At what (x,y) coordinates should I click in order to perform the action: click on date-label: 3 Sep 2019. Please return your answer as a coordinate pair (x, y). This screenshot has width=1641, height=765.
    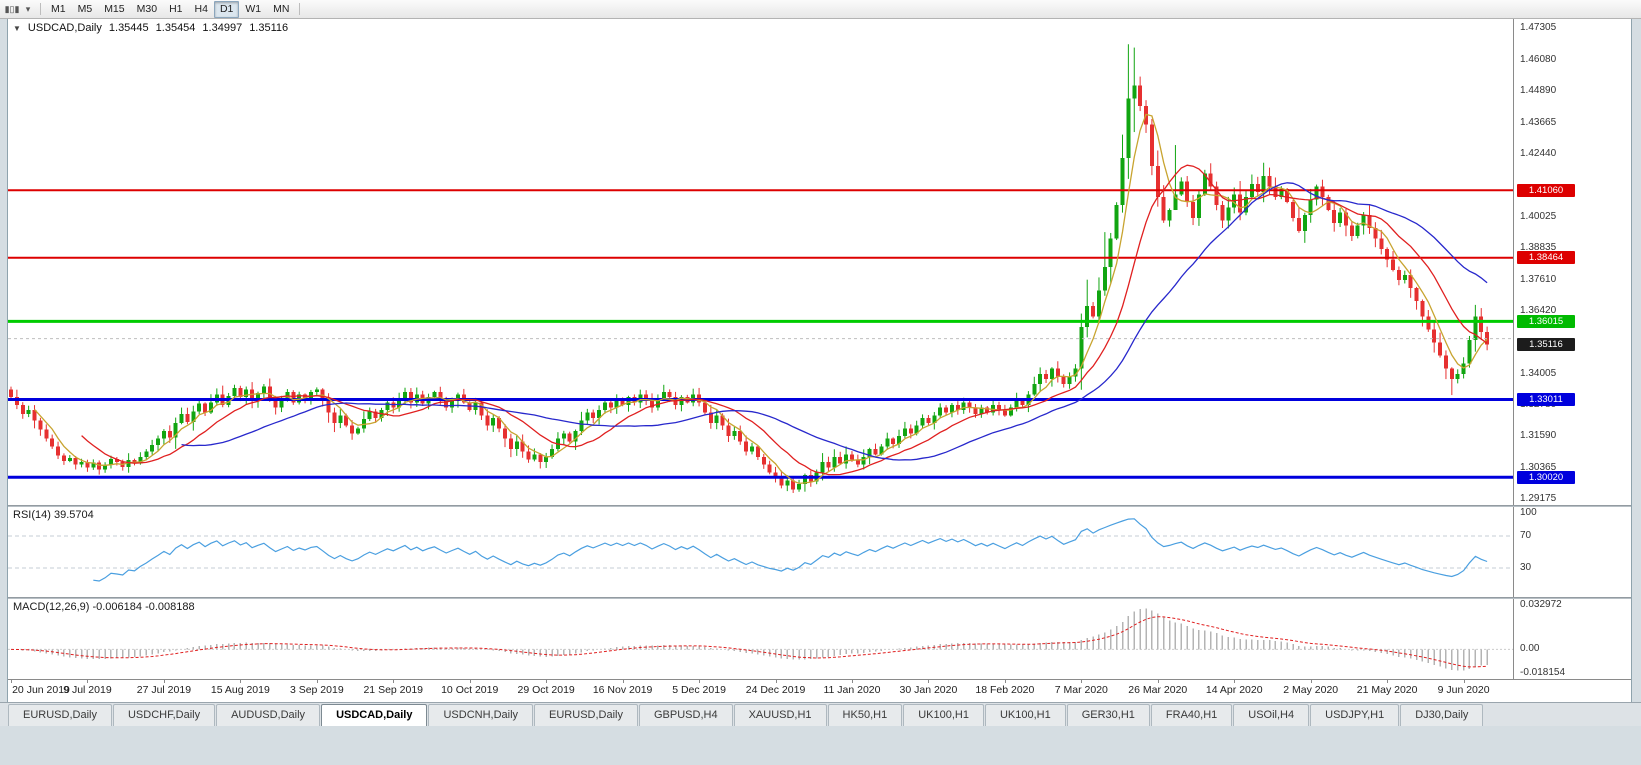
    Looking at the image, I should click on (316, 690).